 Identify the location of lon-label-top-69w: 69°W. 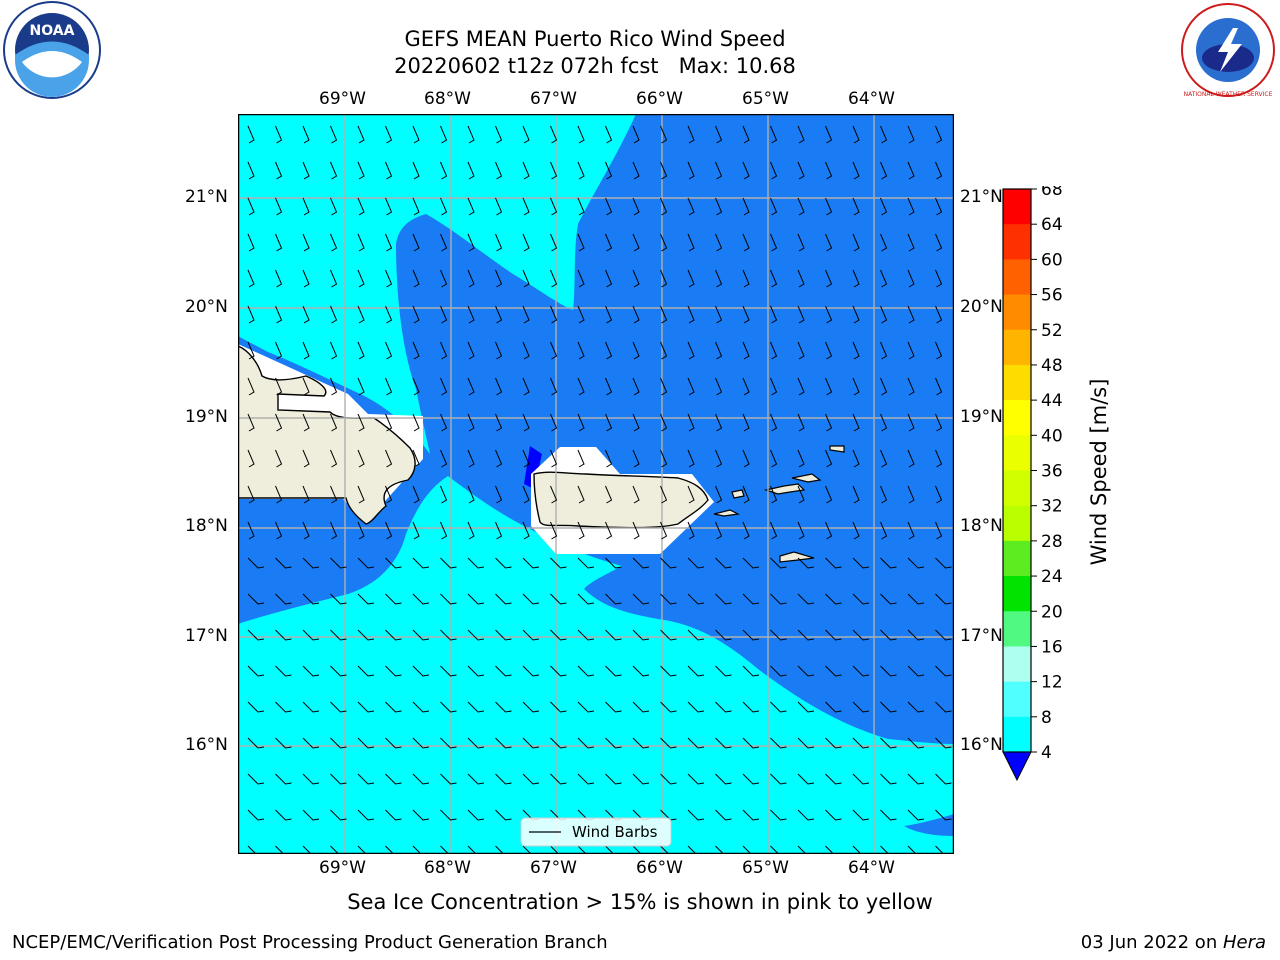
(342, 99).